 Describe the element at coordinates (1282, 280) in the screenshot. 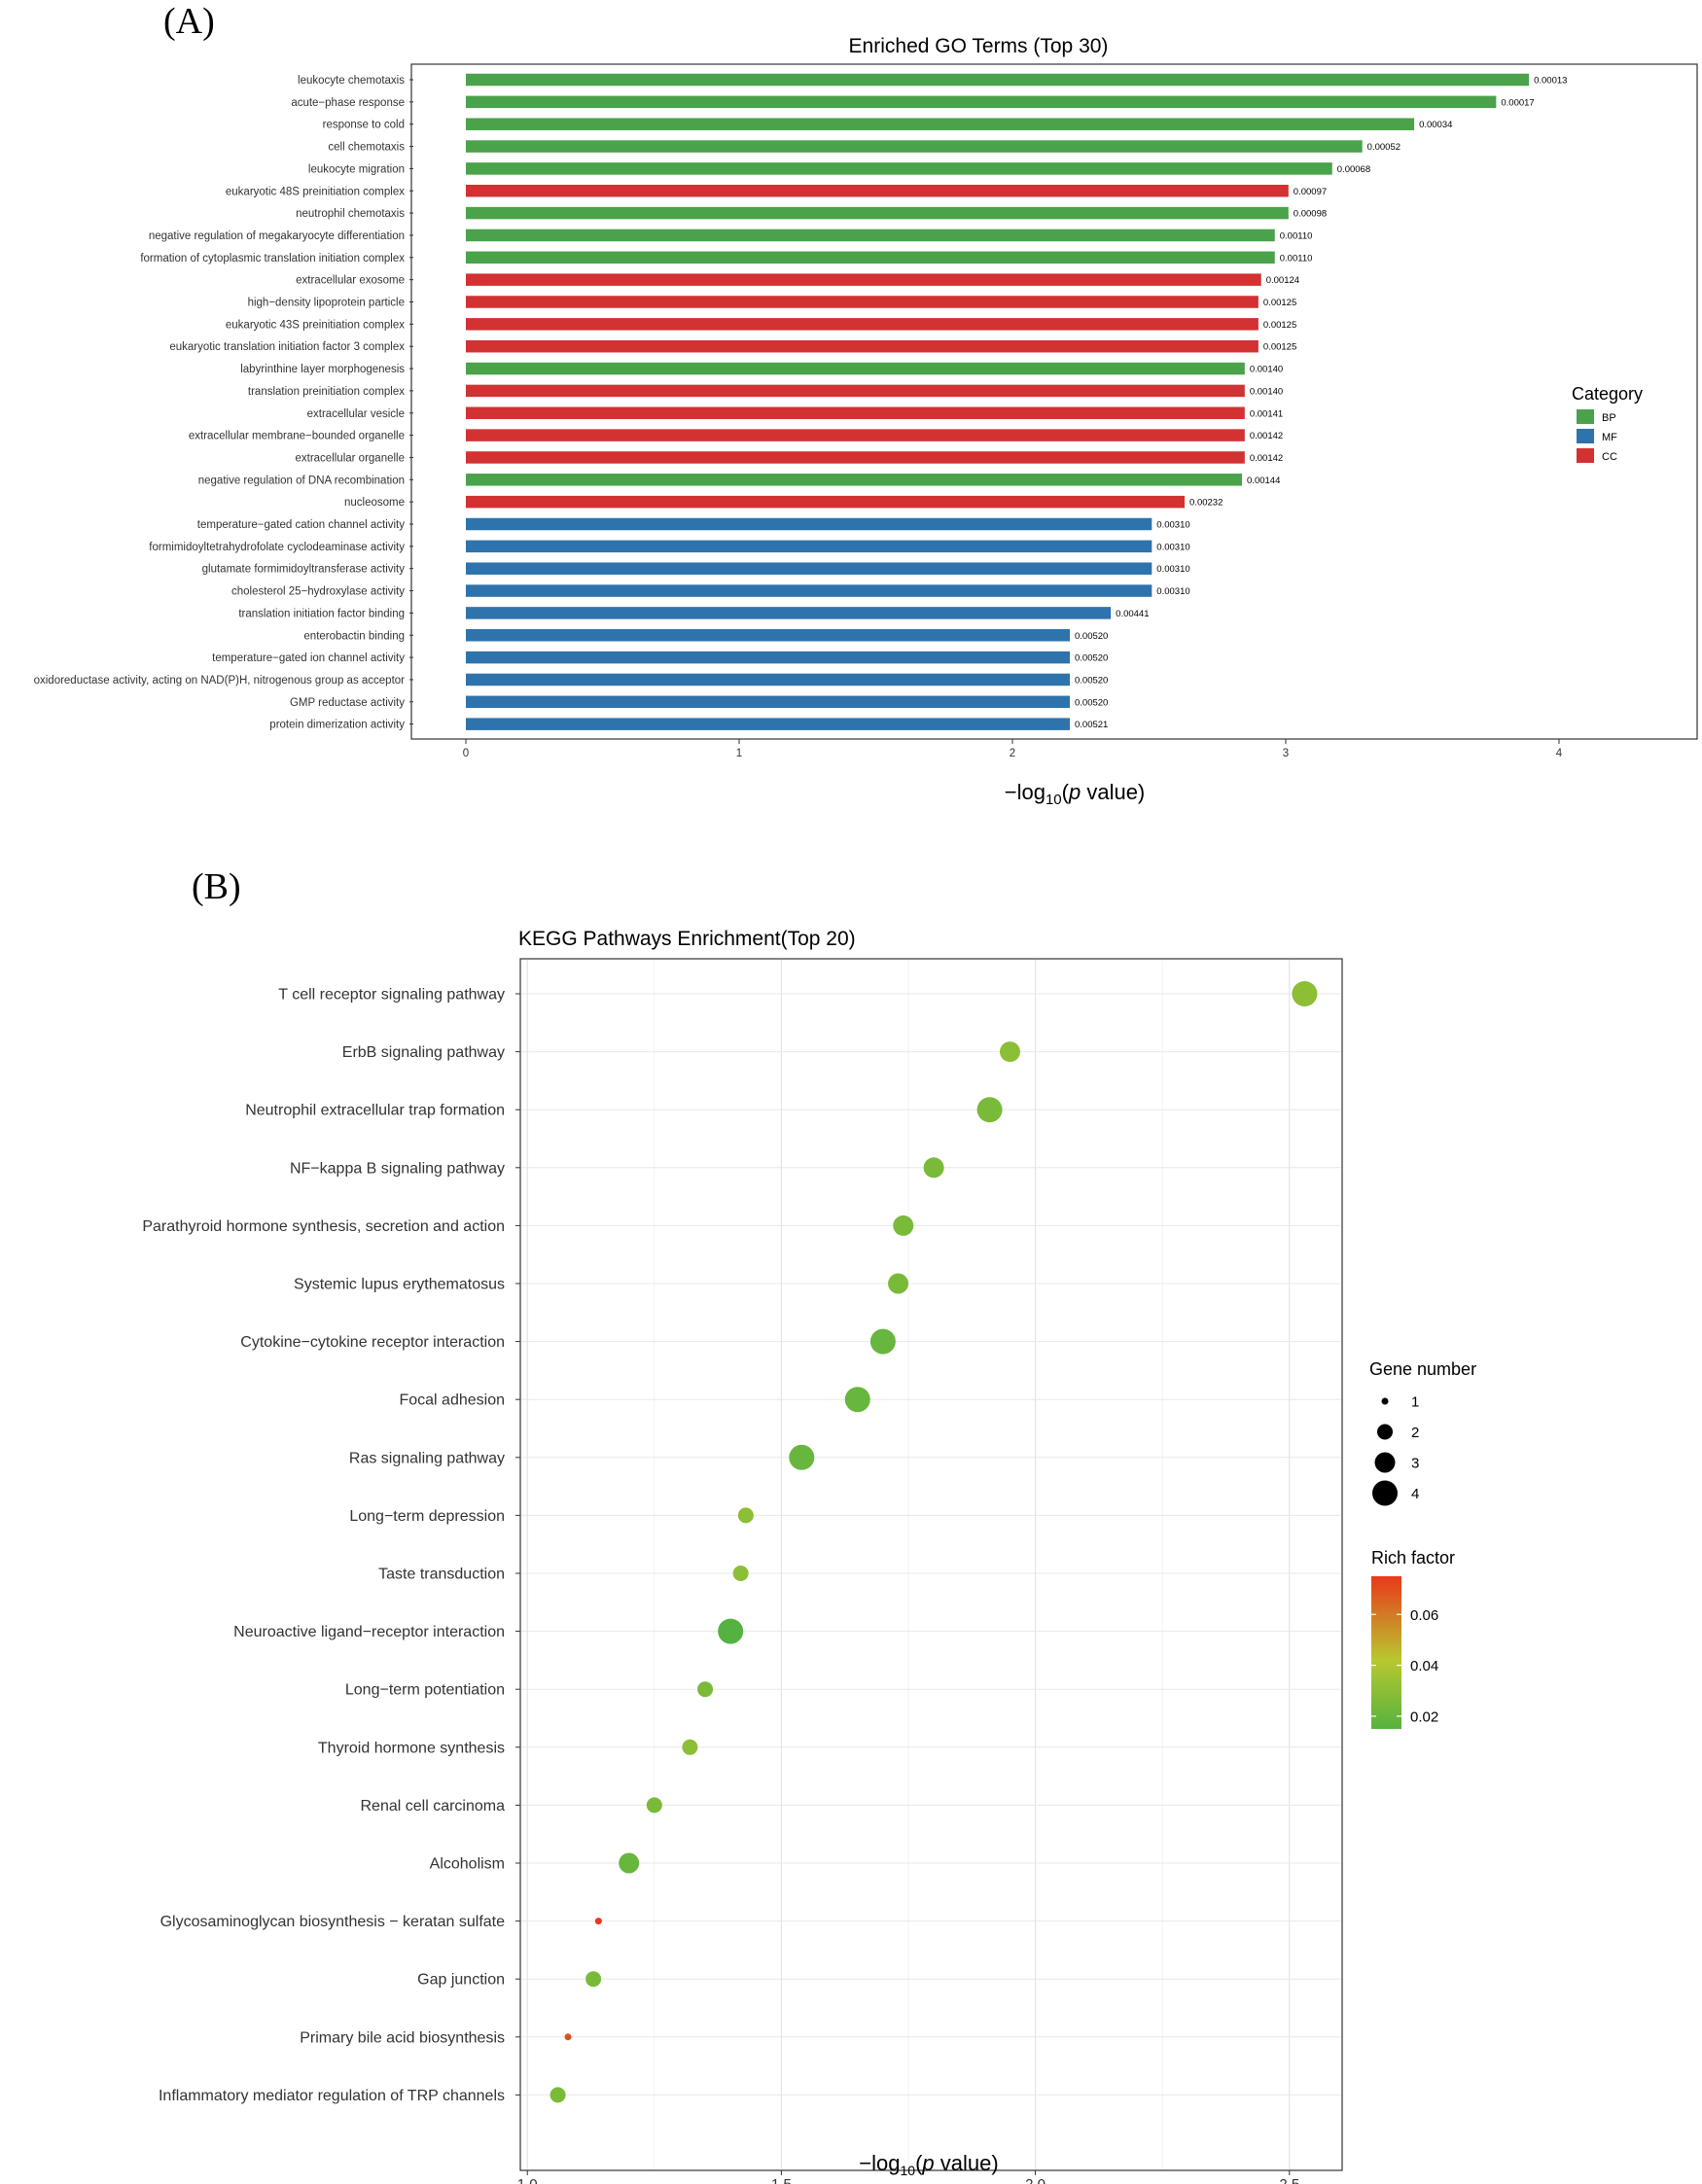

I see `go-value-label: 0.00124` at that location.